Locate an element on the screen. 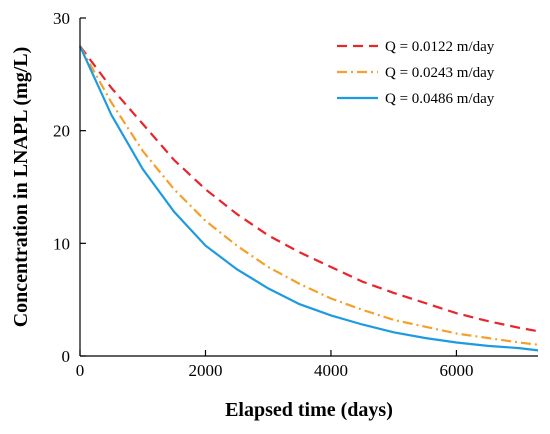 This screenshot has width=550, height=434. y-tick-label: 10 is located at coordinates (61, 243).